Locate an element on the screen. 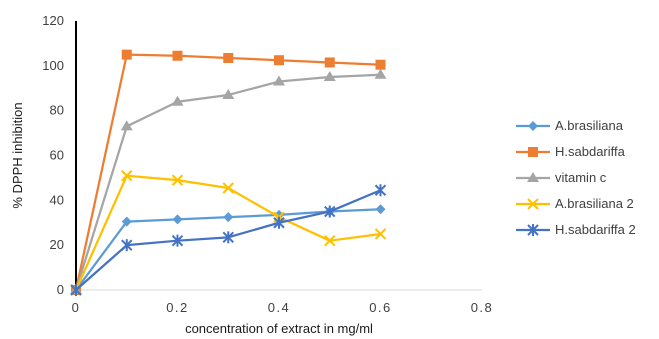 This screenshot has width=659, height=339. x-axis-label: concentration of extract in mg/ml is located at coordinates (279, 328).